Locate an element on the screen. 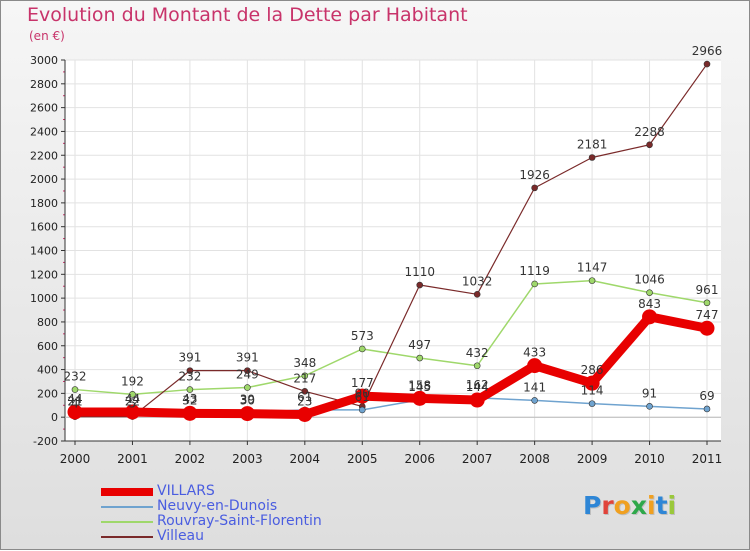 Image resolution: width=750 pixels, height=551 pixels. data-label: 39 is located at coordinates (247, 400).